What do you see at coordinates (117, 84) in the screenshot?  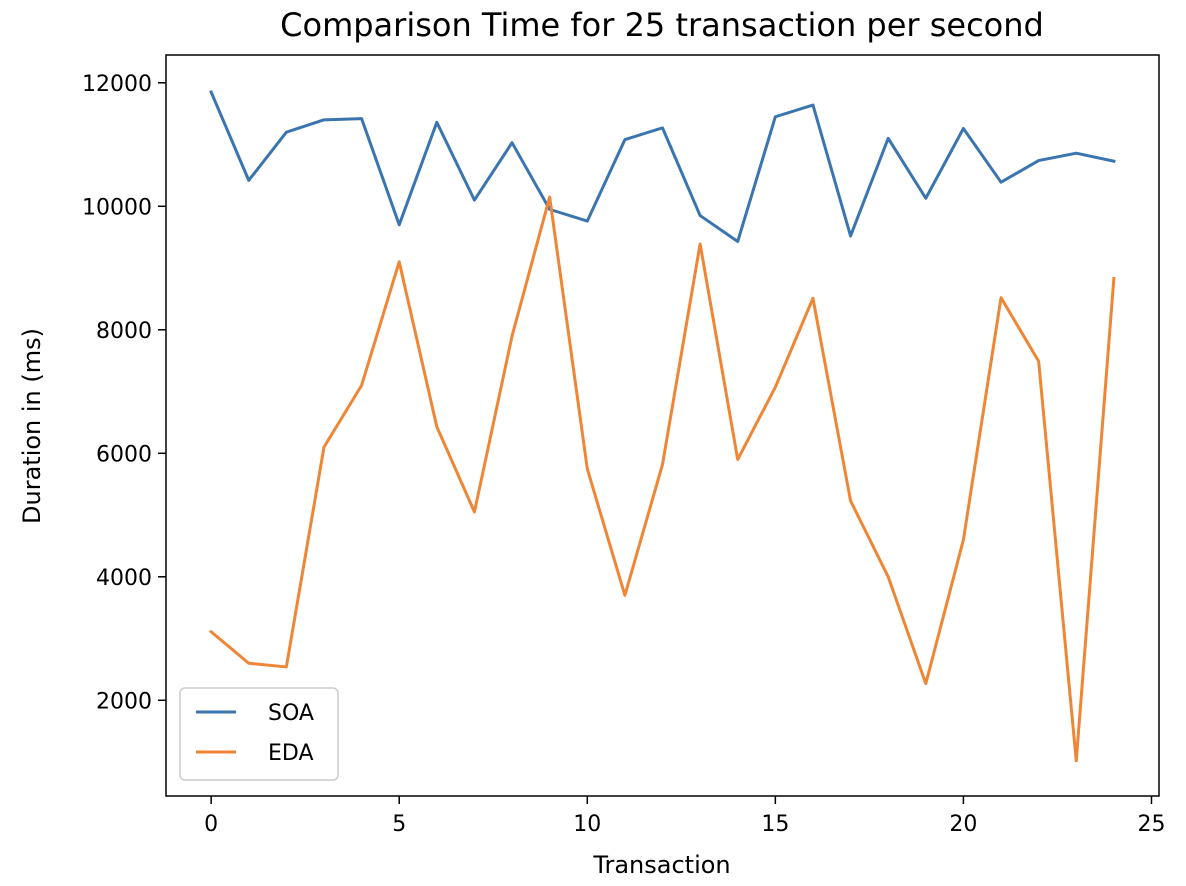 I see `y-tick-label: 12000` at bounding box center [117, 84].